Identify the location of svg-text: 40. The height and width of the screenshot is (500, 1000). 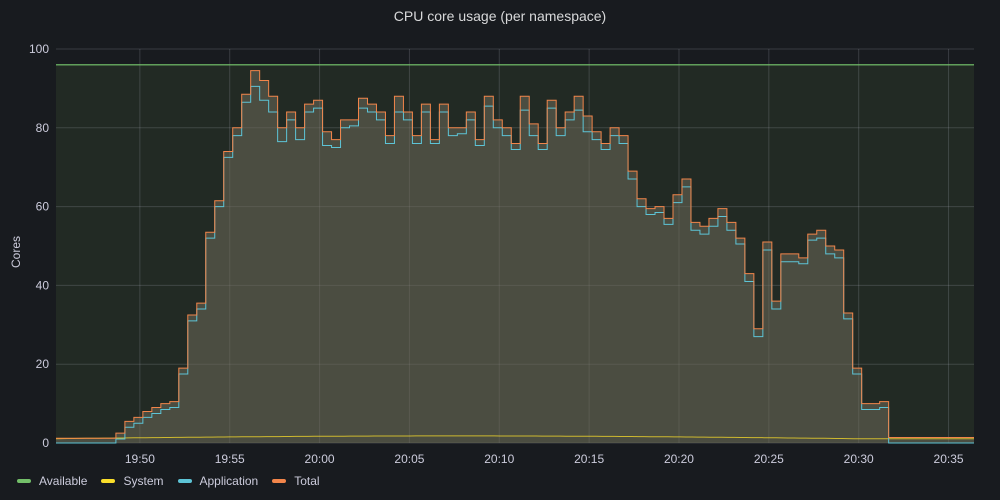
(43, 285).